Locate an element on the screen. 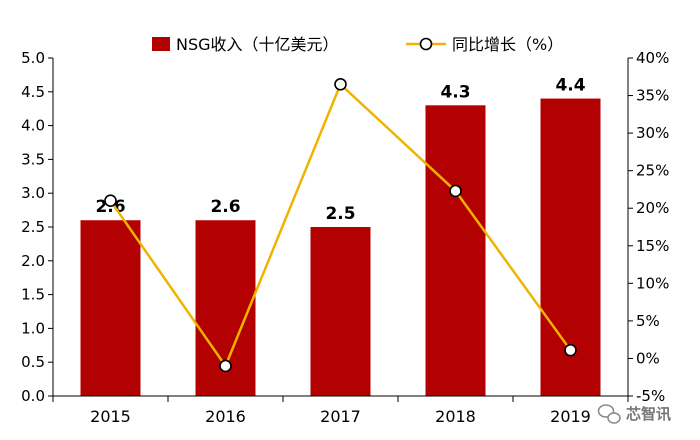 Image resolution: width=700 pixels, height=440 pixels. right-tick-label: 20% is located at coordinates (652, 208).